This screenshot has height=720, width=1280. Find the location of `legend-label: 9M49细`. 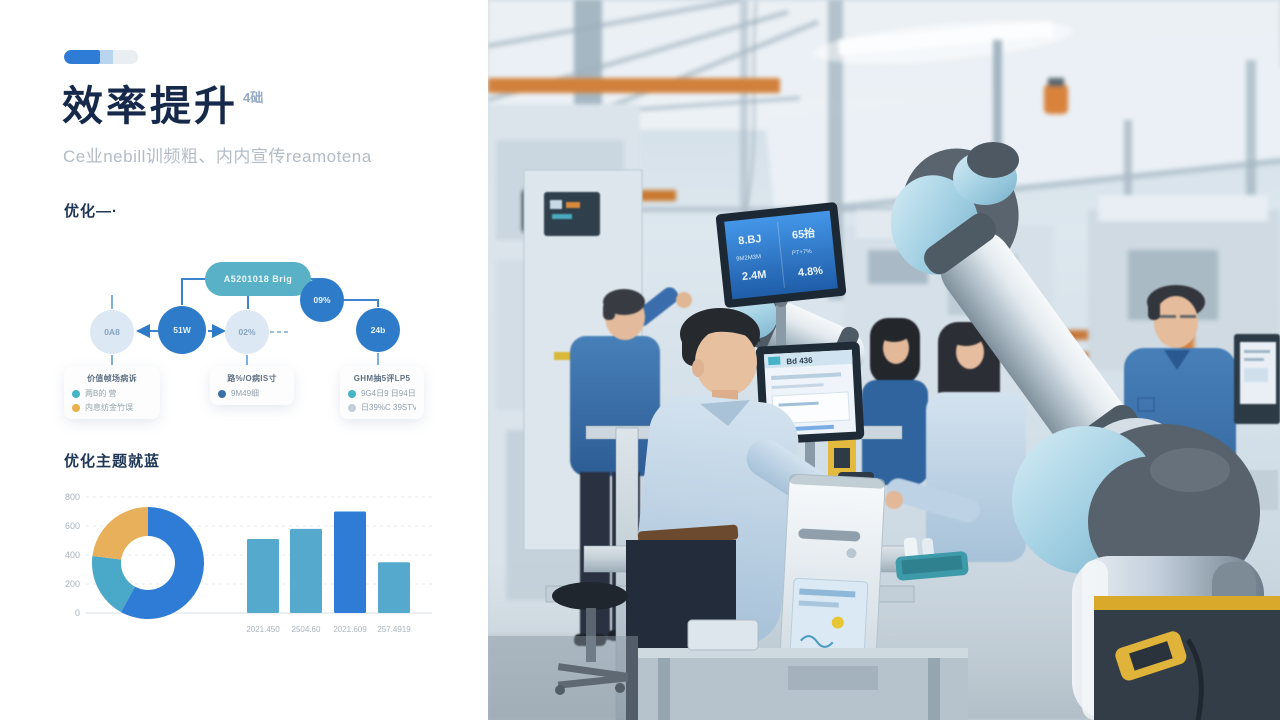

legend-label: 9M49细 is located at coordinates (245, 393).